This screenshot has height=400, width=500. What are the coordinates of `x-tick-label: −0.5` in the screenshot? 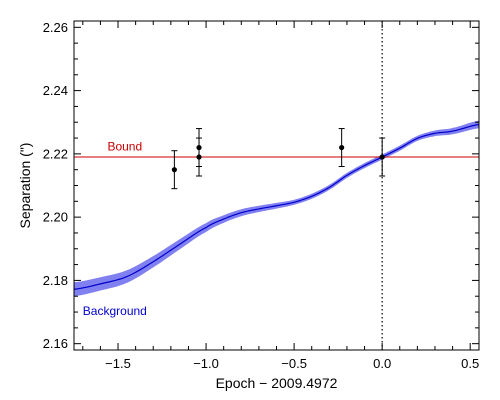 It's located at (294, 363).